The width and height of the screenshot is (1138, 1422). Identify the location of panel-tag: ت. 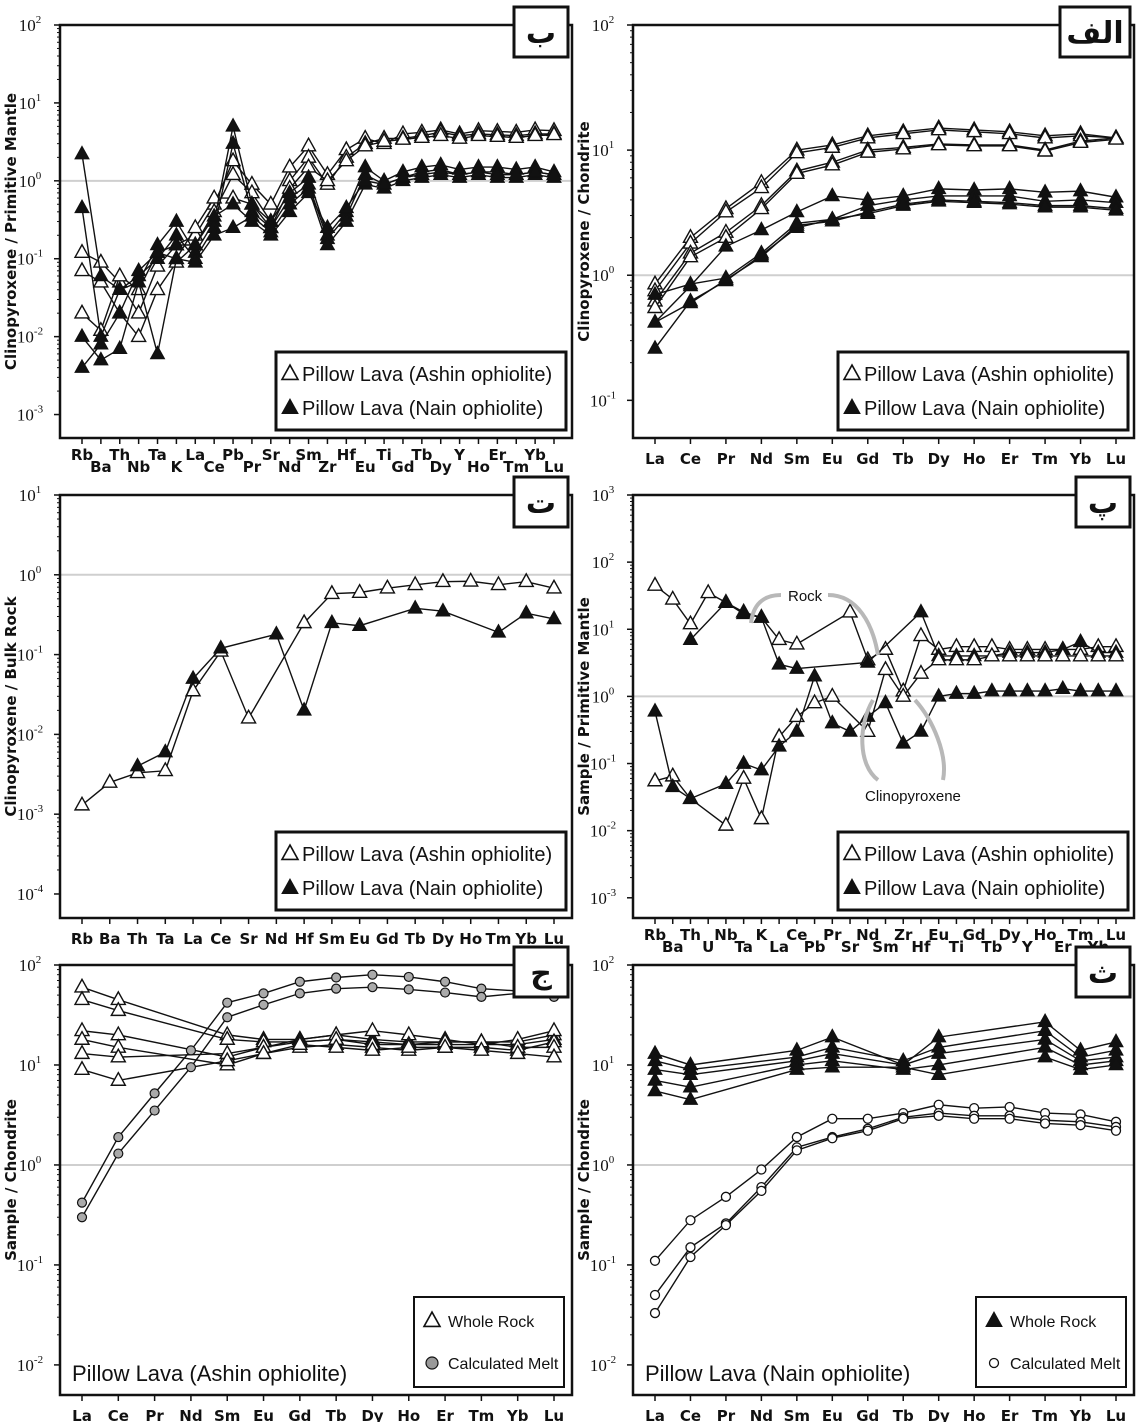
(541, 503).